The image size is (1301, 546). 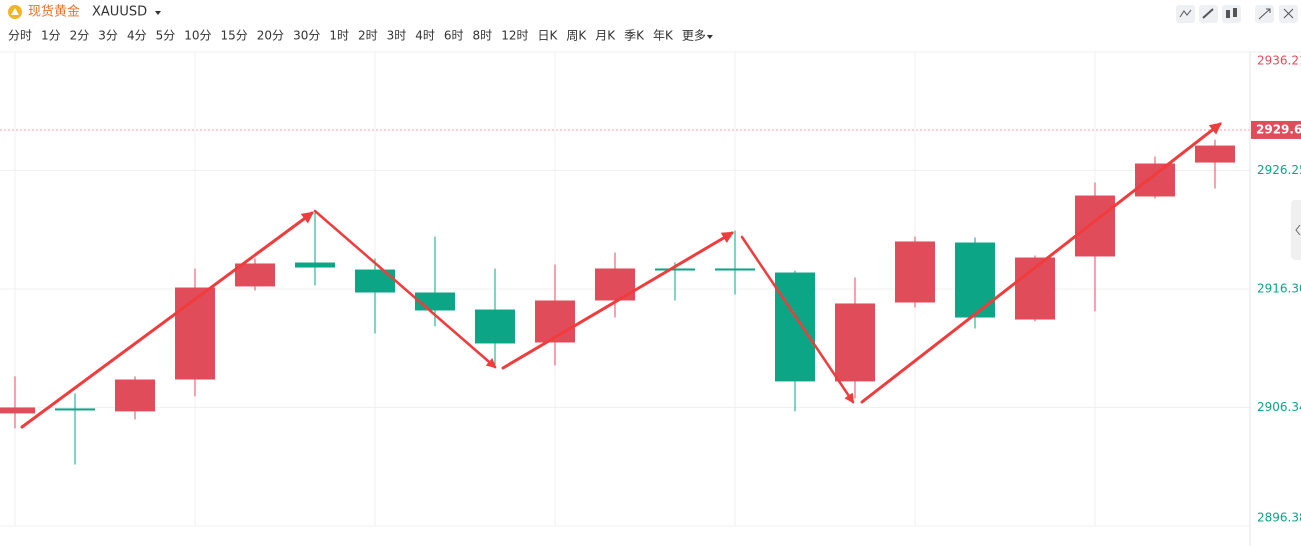 I want to click on interval-option: 日K, so click(x=547, y=36).